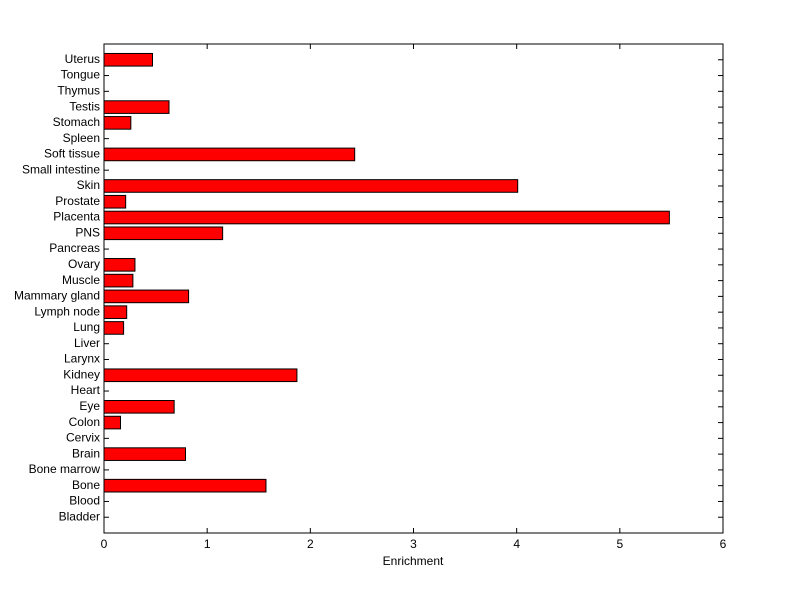  Describe the element at coordinates (87, 232) in the screenshot. I see `y-tick-label: PNS` at that location.